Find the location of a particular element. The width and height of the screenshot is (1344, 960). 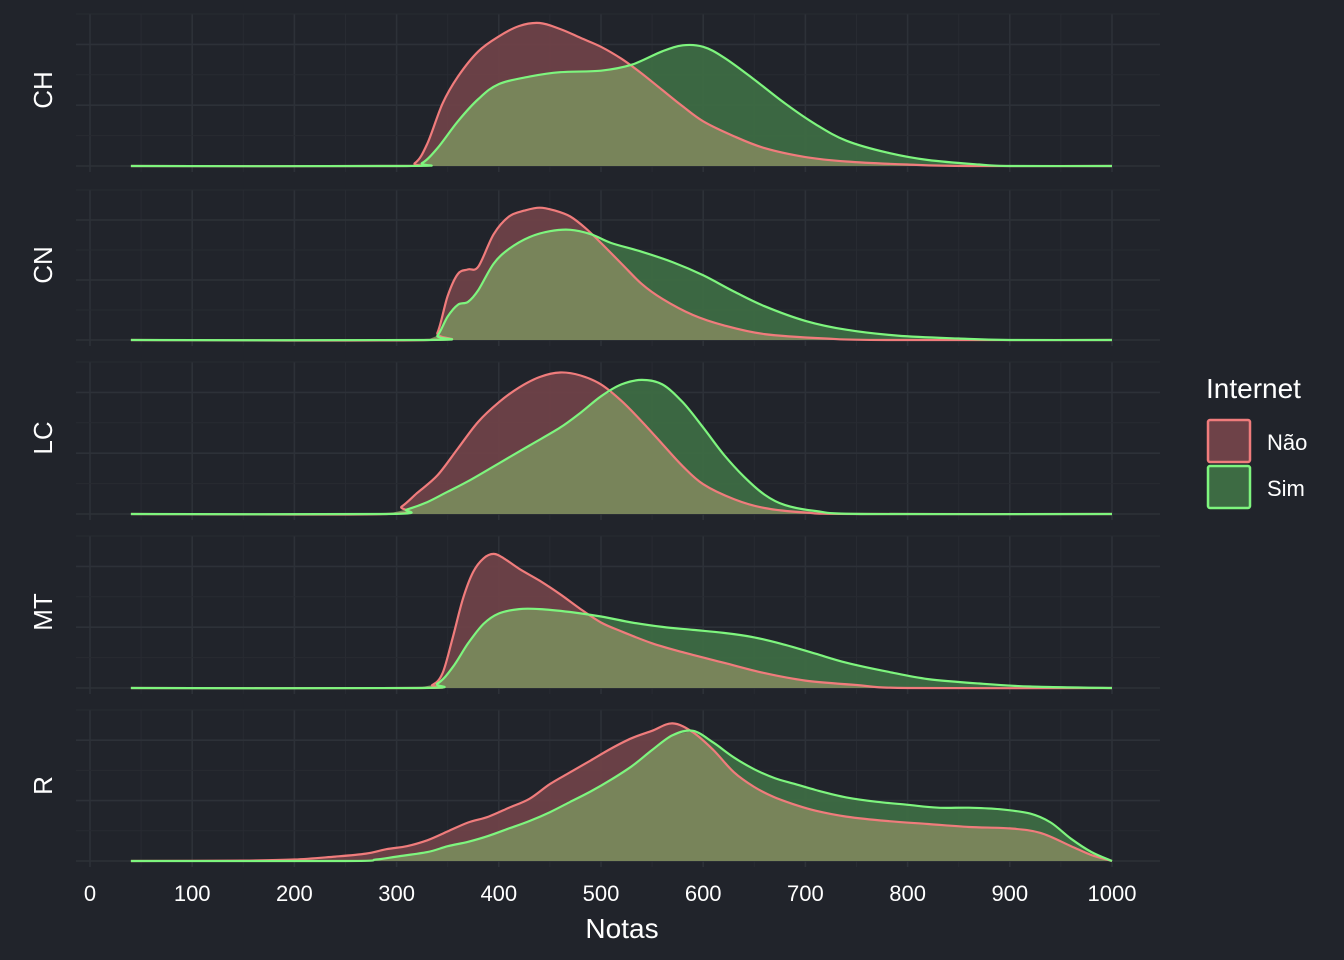

density-overlap-cn is located at coordinates (621, 284).